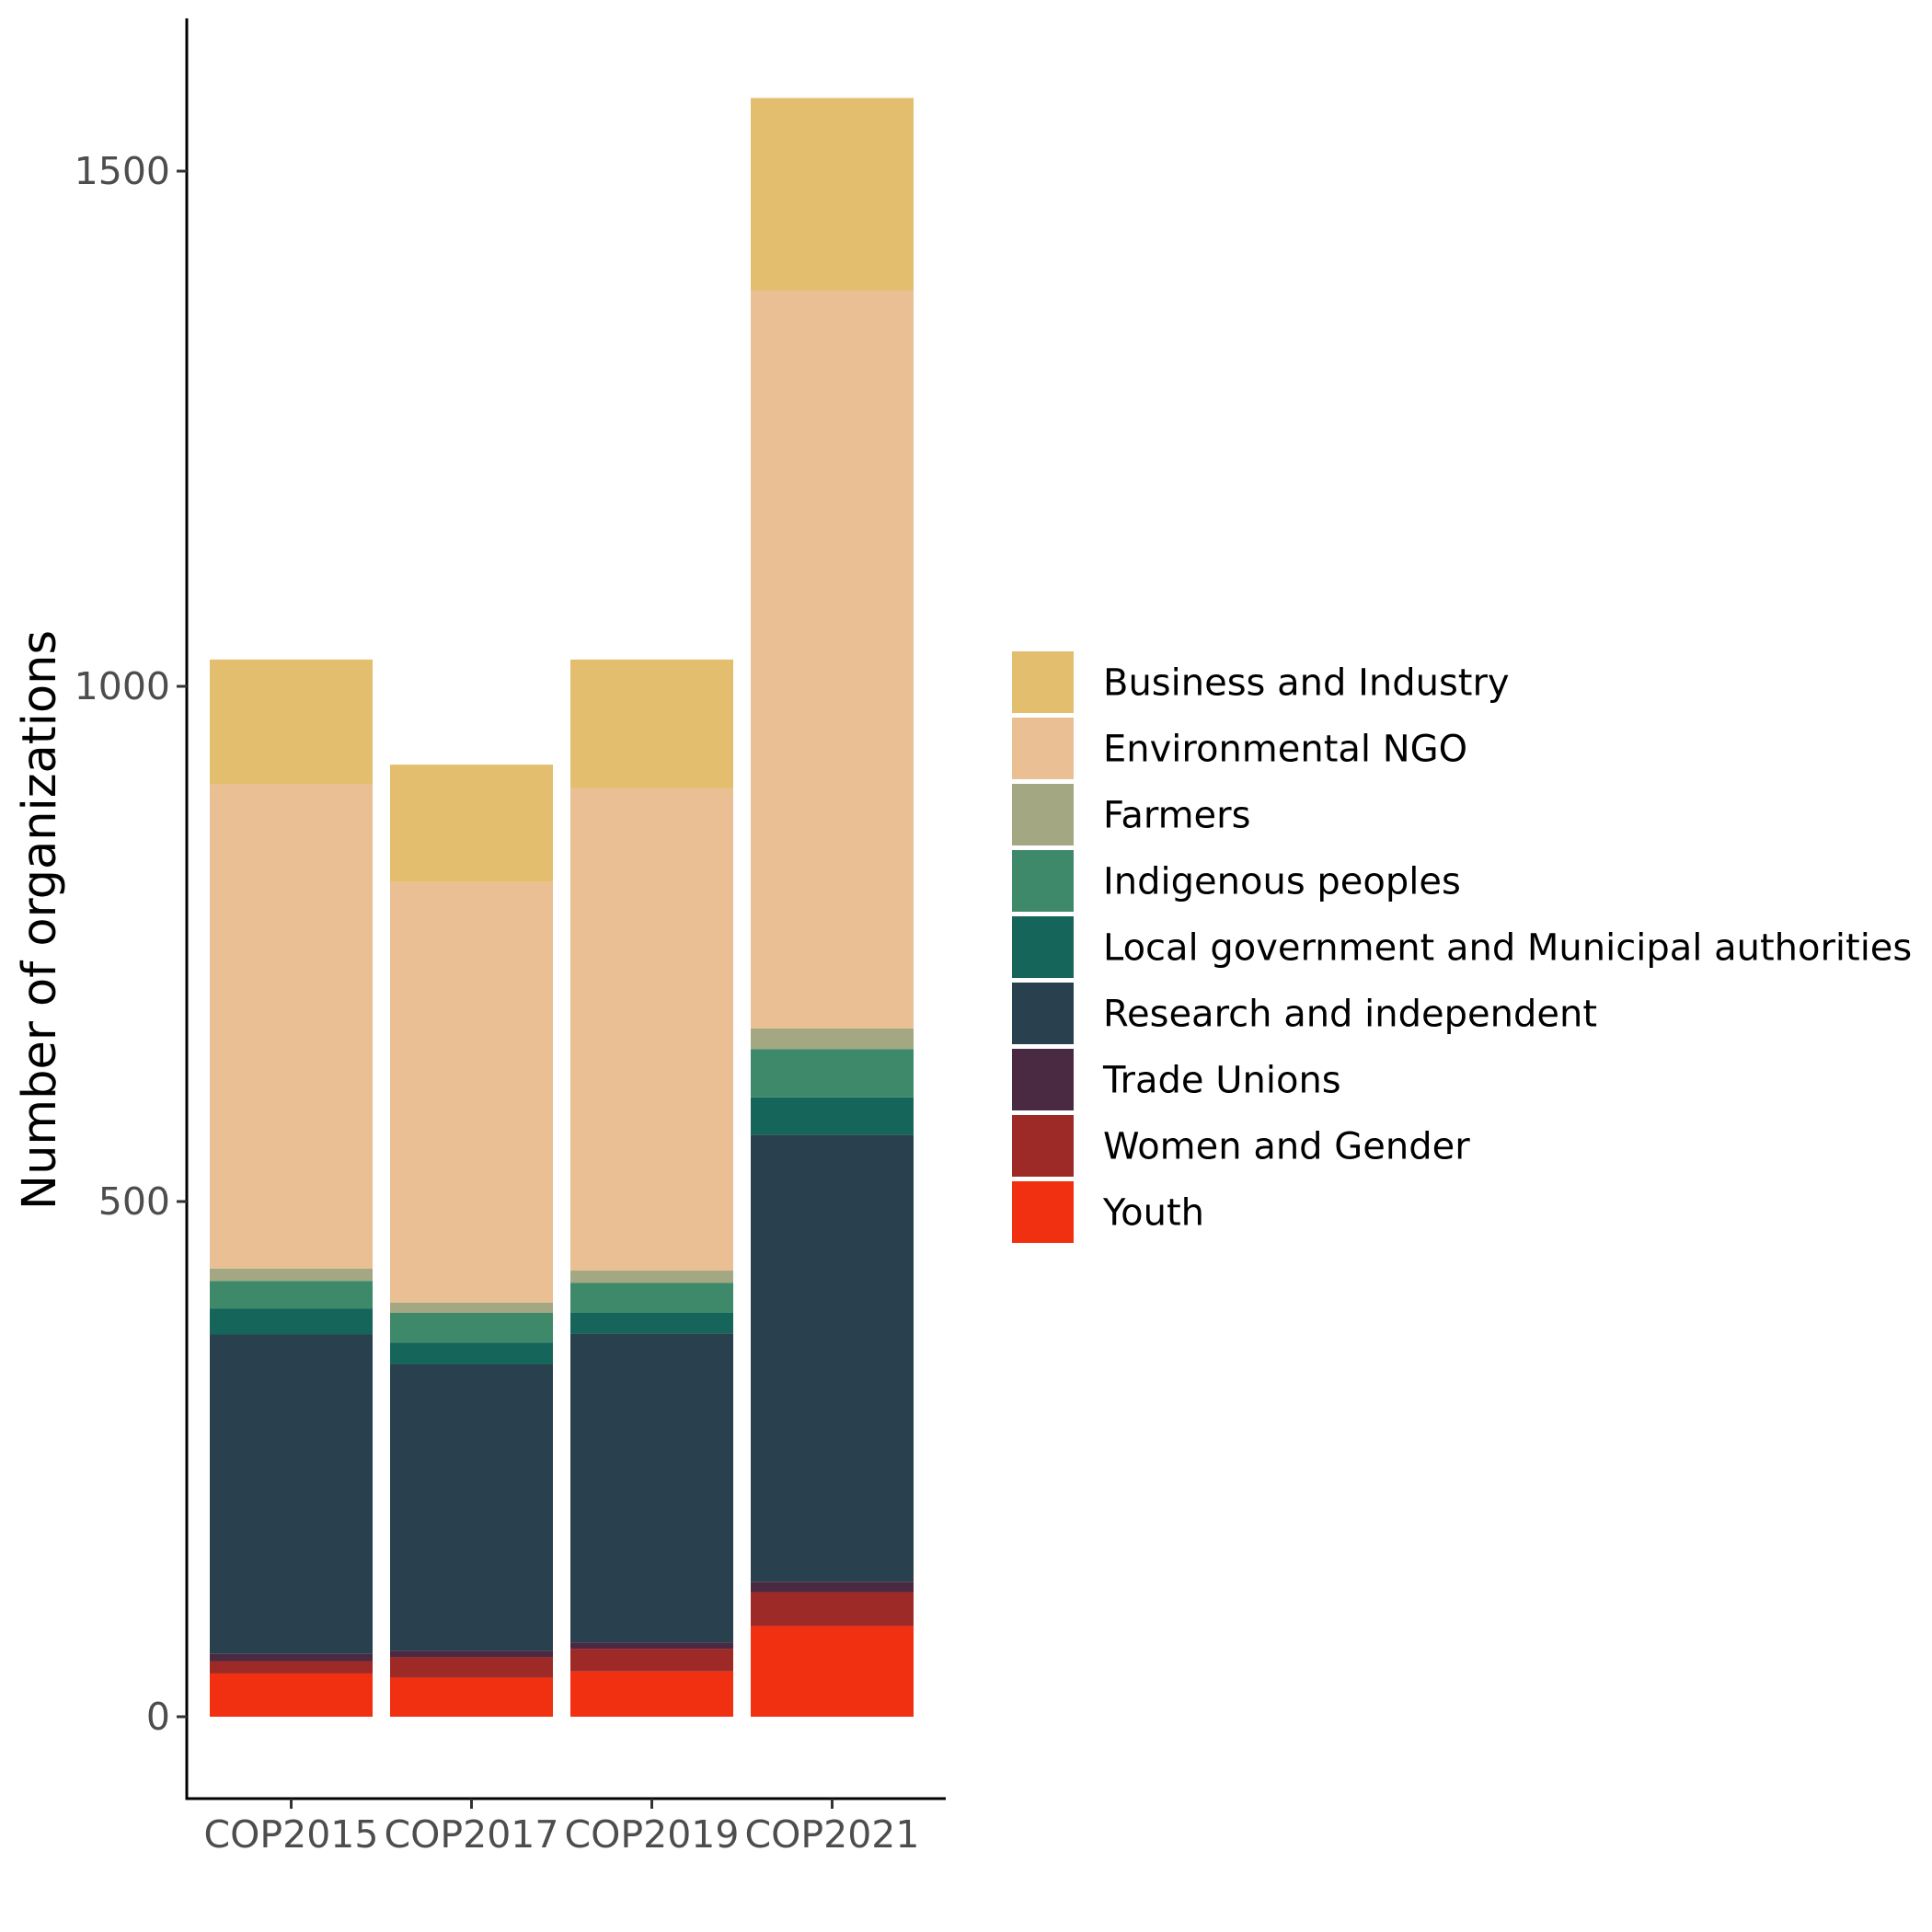 The width and height of the screenshot is (1932, 1932). I want to click on legend-label-environmental-ngo: Environmental NGO, so click(1285, 750).